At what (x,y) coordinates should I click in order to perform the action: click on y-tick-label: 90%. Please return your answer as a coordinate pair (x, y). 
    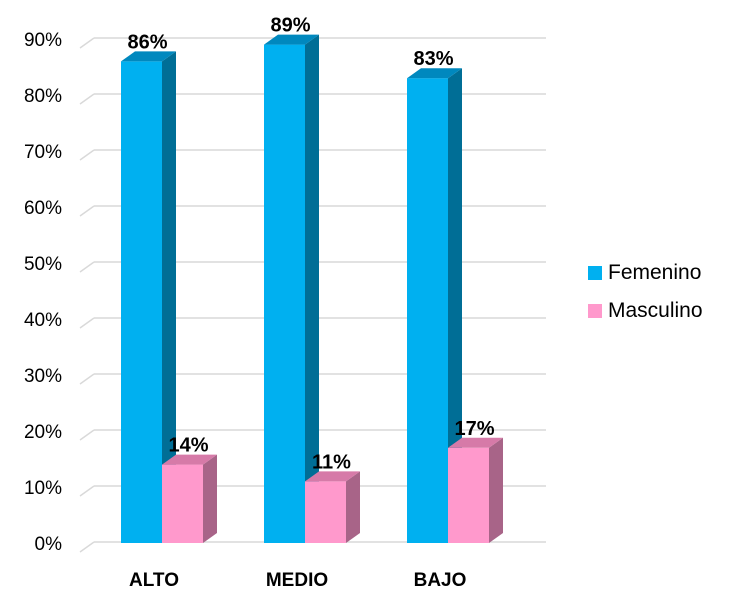
    Looking at the image, I should click on (43, 40).